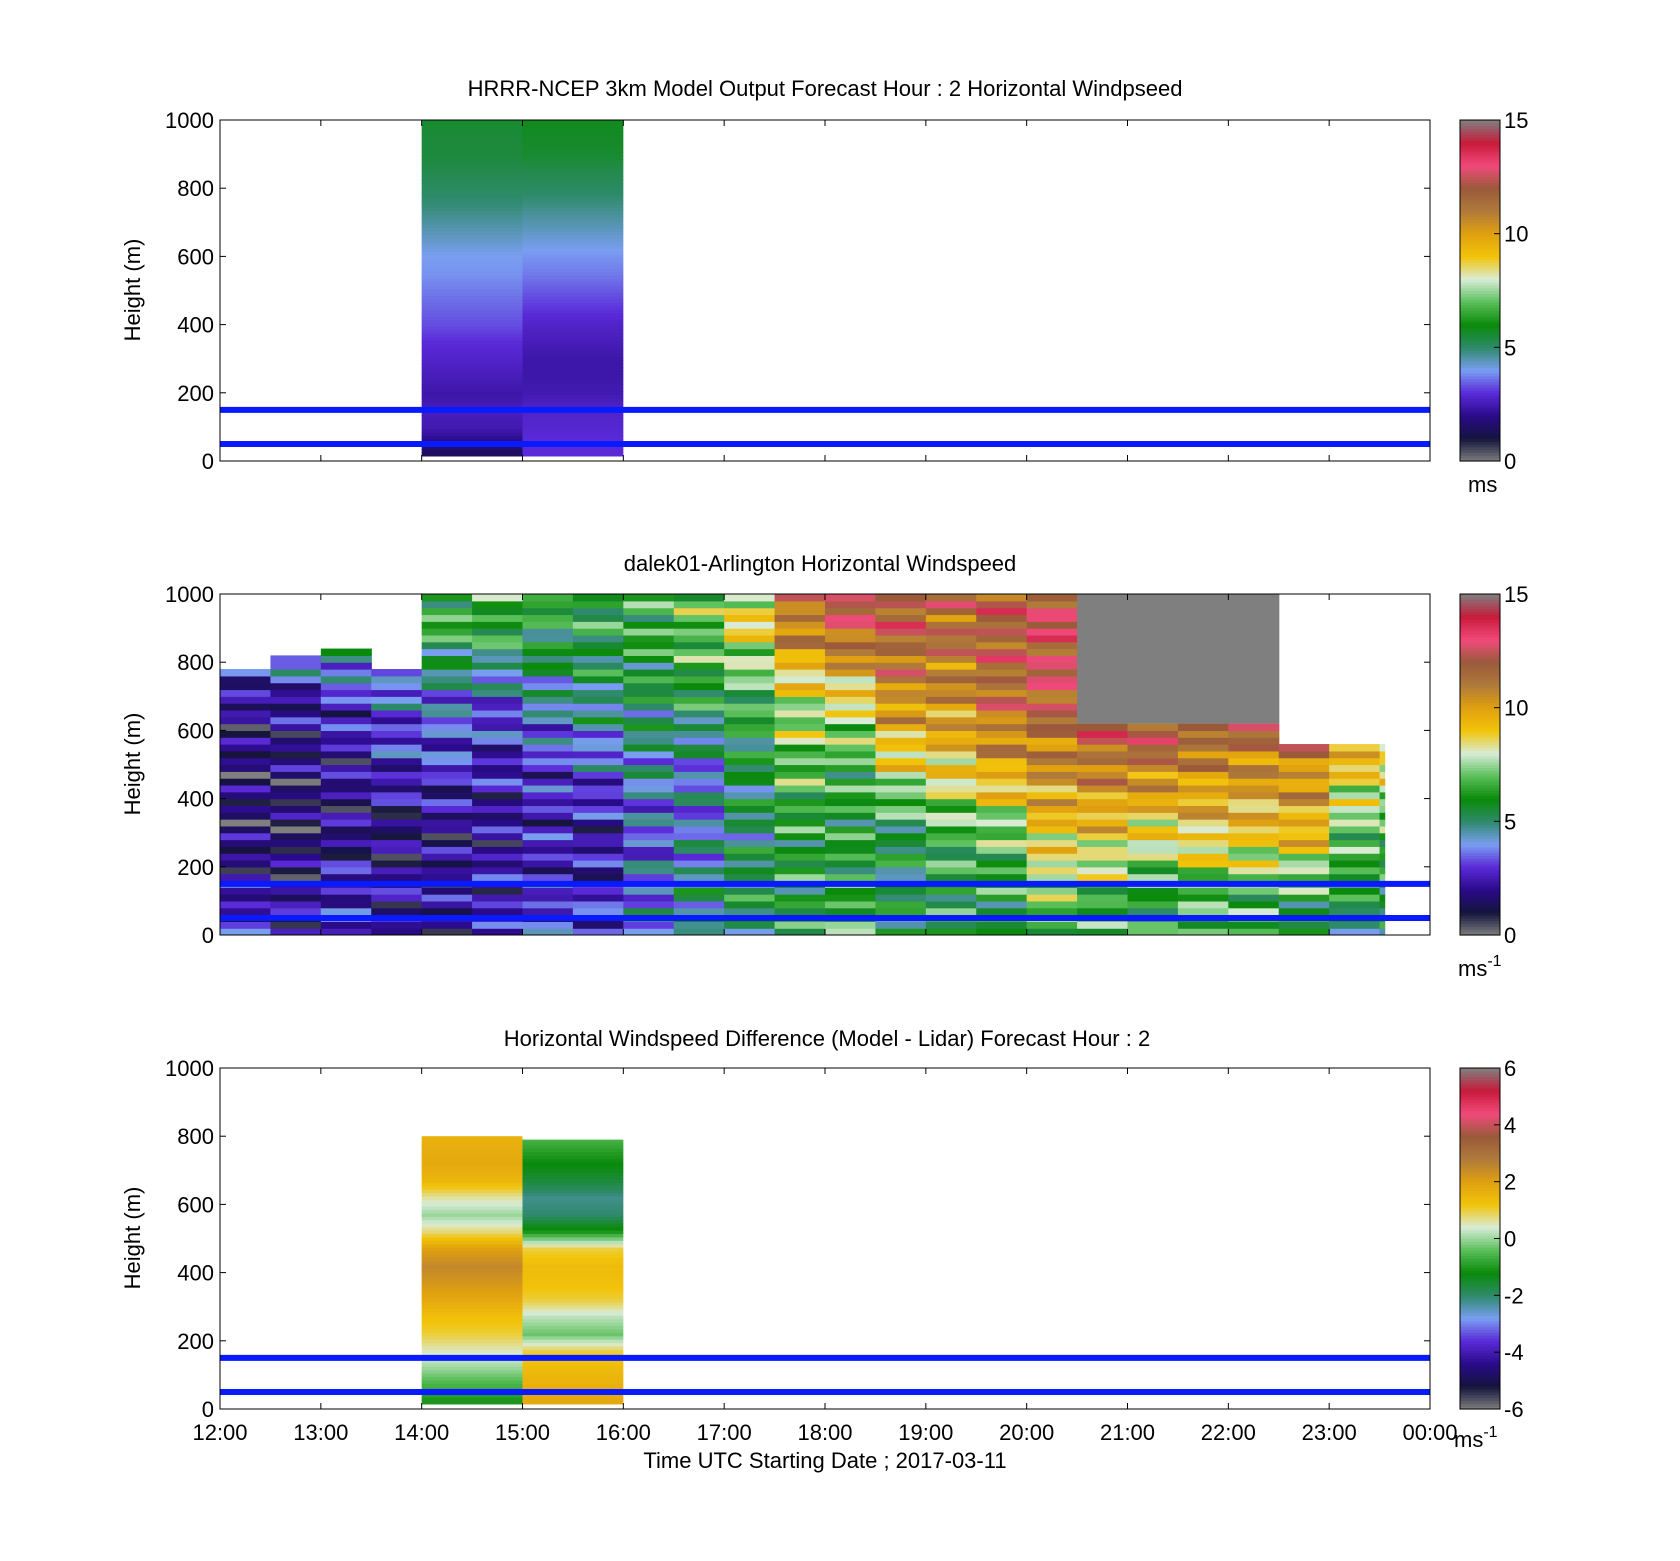 Image resolution: width=1680 pixels, height=1561 pixels. Describe the element at coordinates (1510, 461) in the screenshot. I see `model-colorbar-tick-label: 0` at that location.